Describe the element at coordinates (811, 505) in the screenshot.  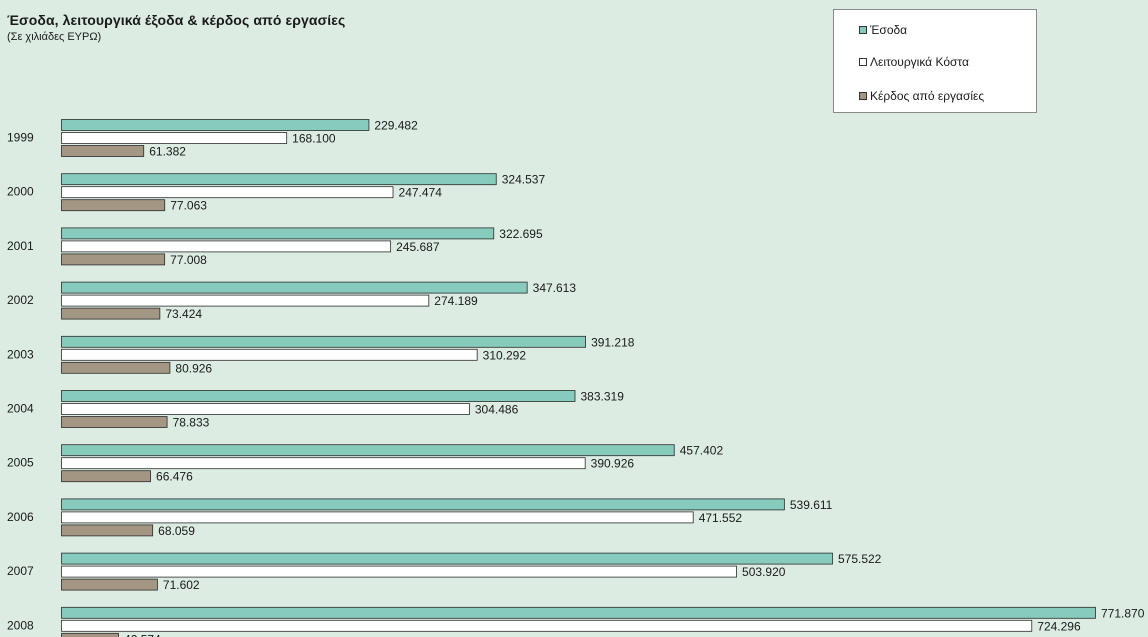
I see `data-label-revenue-2006: 539.611` at that location.